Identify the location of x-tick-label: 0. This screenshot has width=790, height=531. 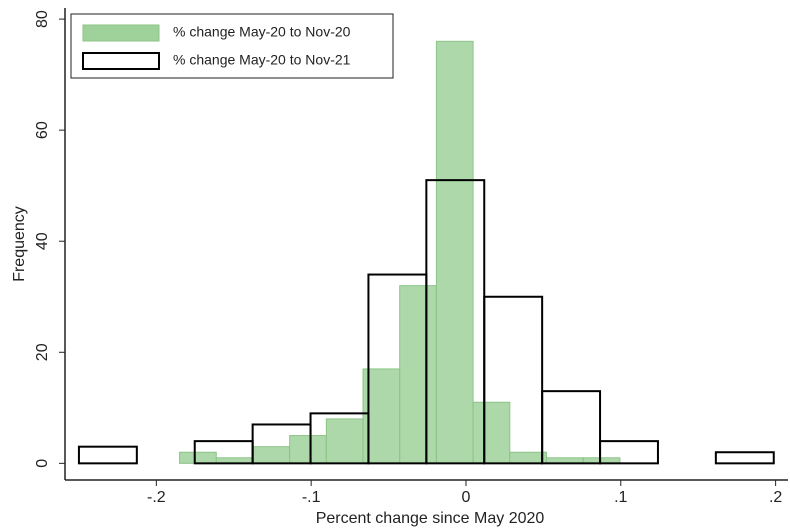
(466, 497).